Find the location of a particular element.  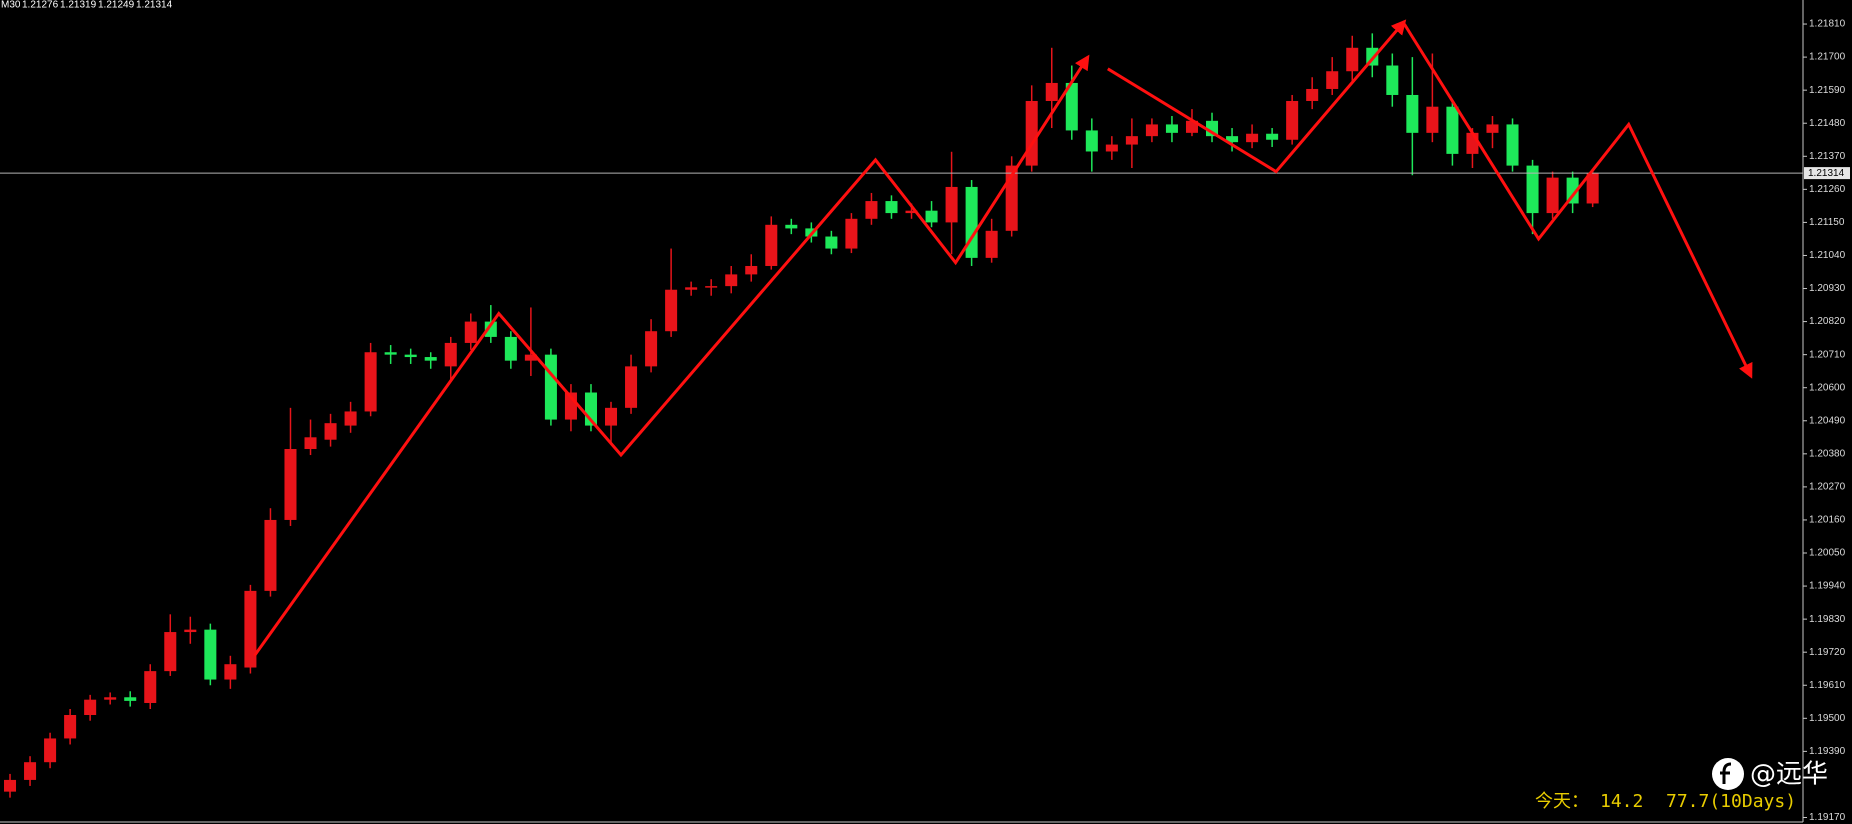

y-tick-label: 1.19830 is located at coordinates (1827, 619).